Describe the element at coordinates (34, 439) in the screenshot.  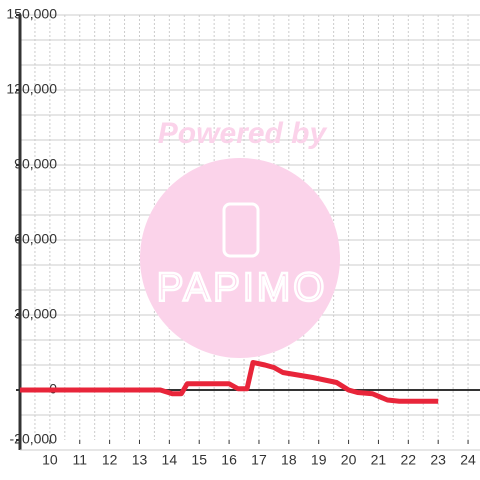
I see `y-tick-label: -20,000` at that location.